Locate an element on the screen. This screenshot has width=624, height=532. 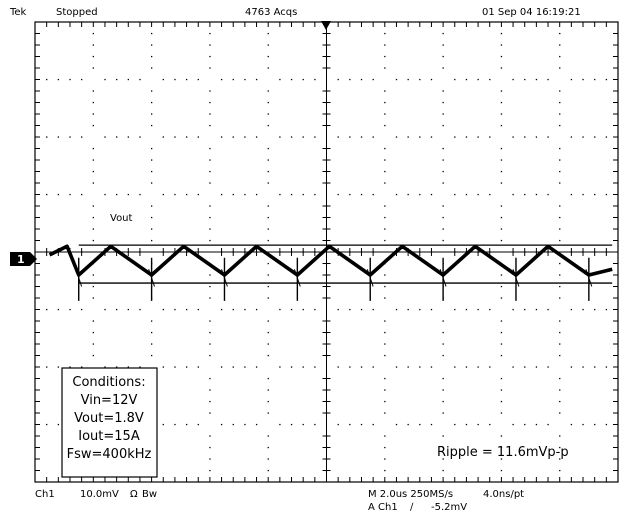
sample-resolution: 4.0ns/pt is located at coordinates (503, 494).